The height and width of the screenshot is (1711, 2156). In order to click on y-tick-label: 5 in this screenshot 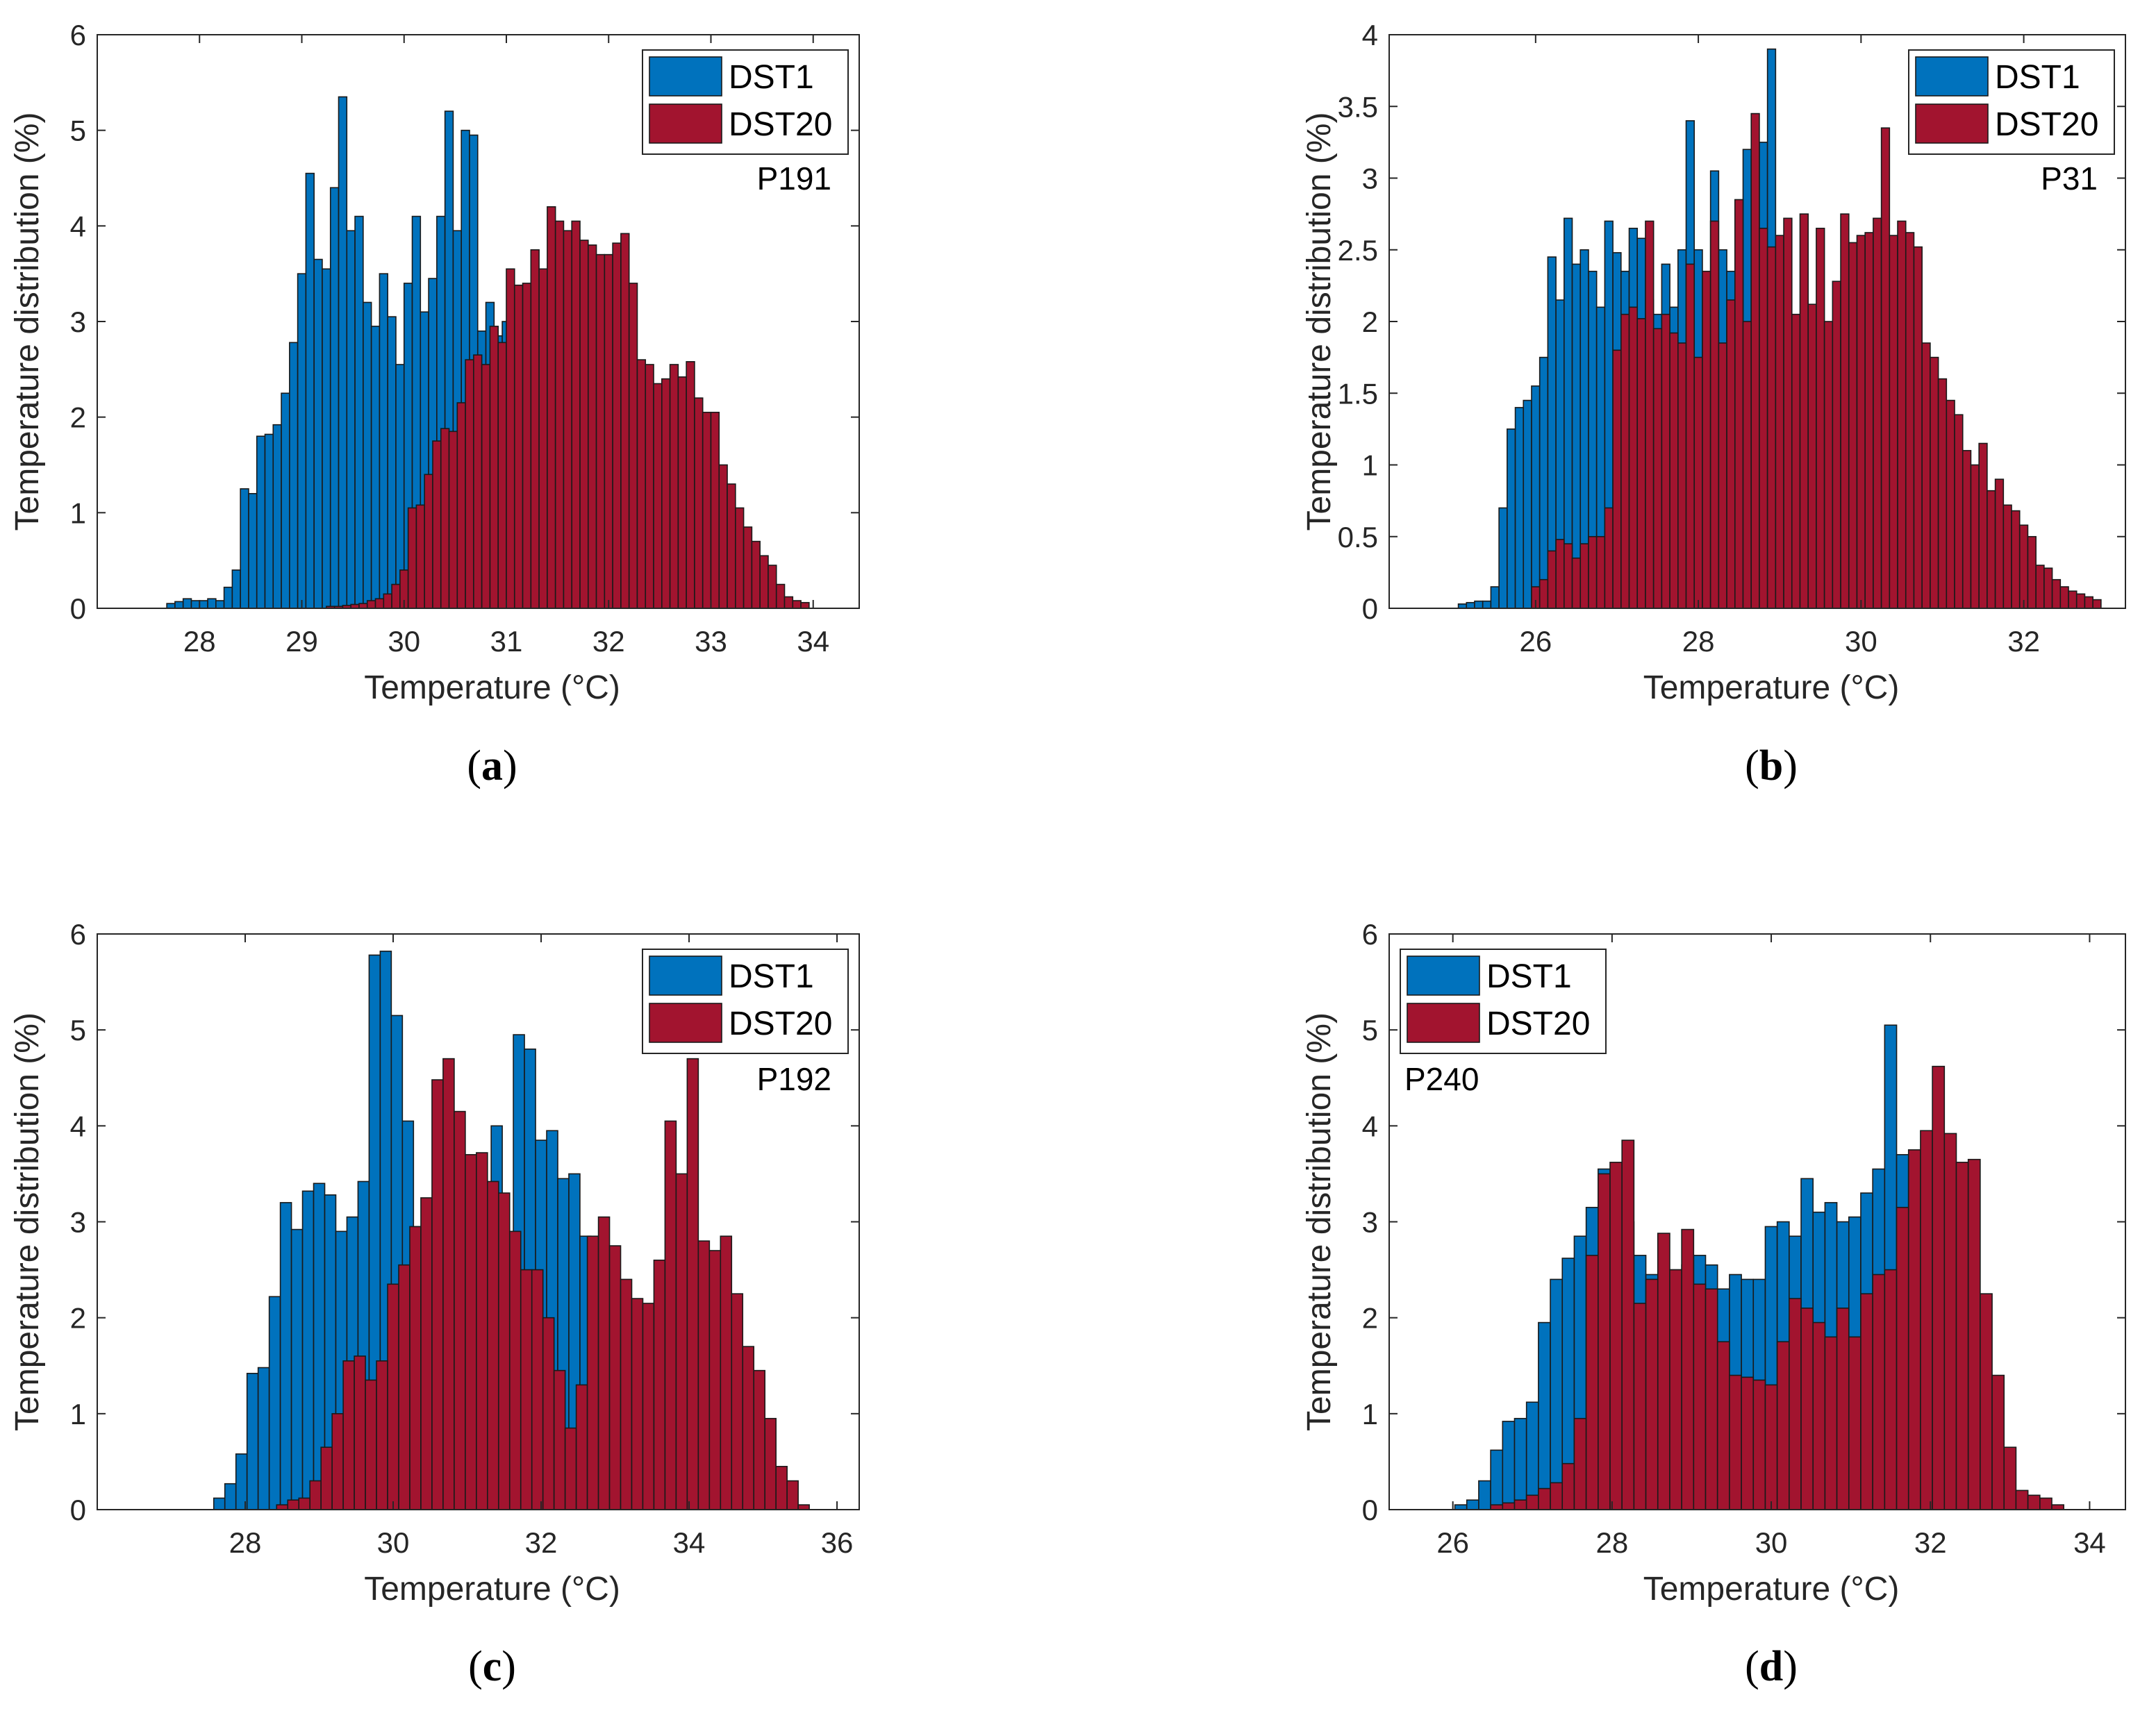, I will do `click(1370, 1030)`.